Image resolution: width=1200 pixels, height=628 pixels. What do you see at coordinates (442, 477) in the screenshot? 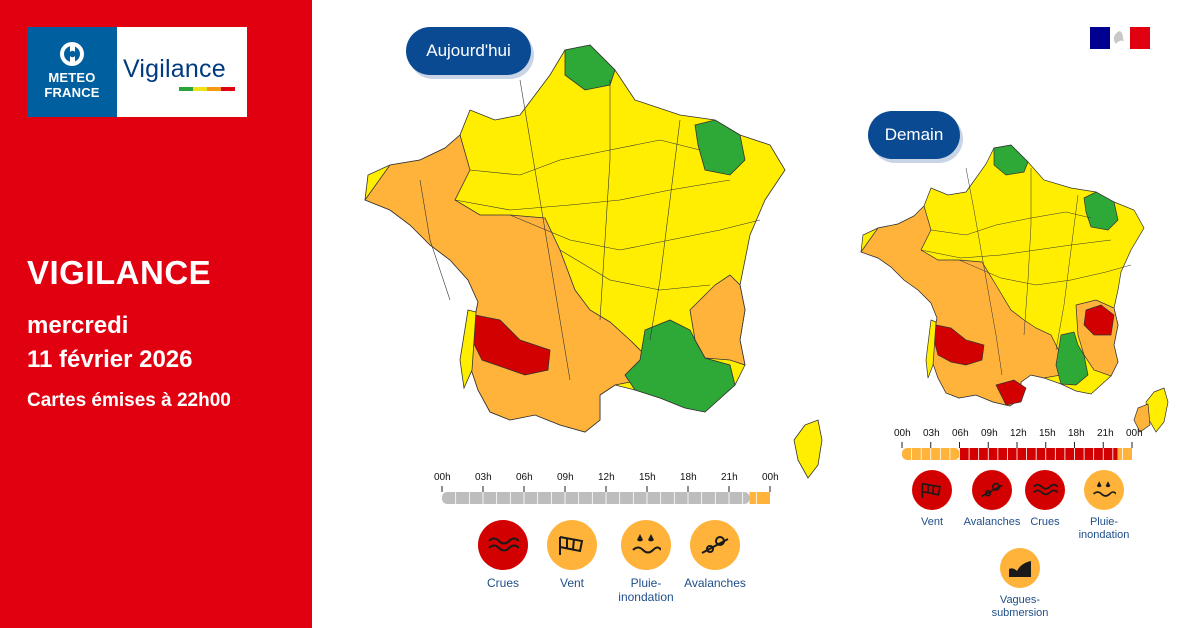
I see `tick-today-0: 00h` at bounding box center [442, 477].